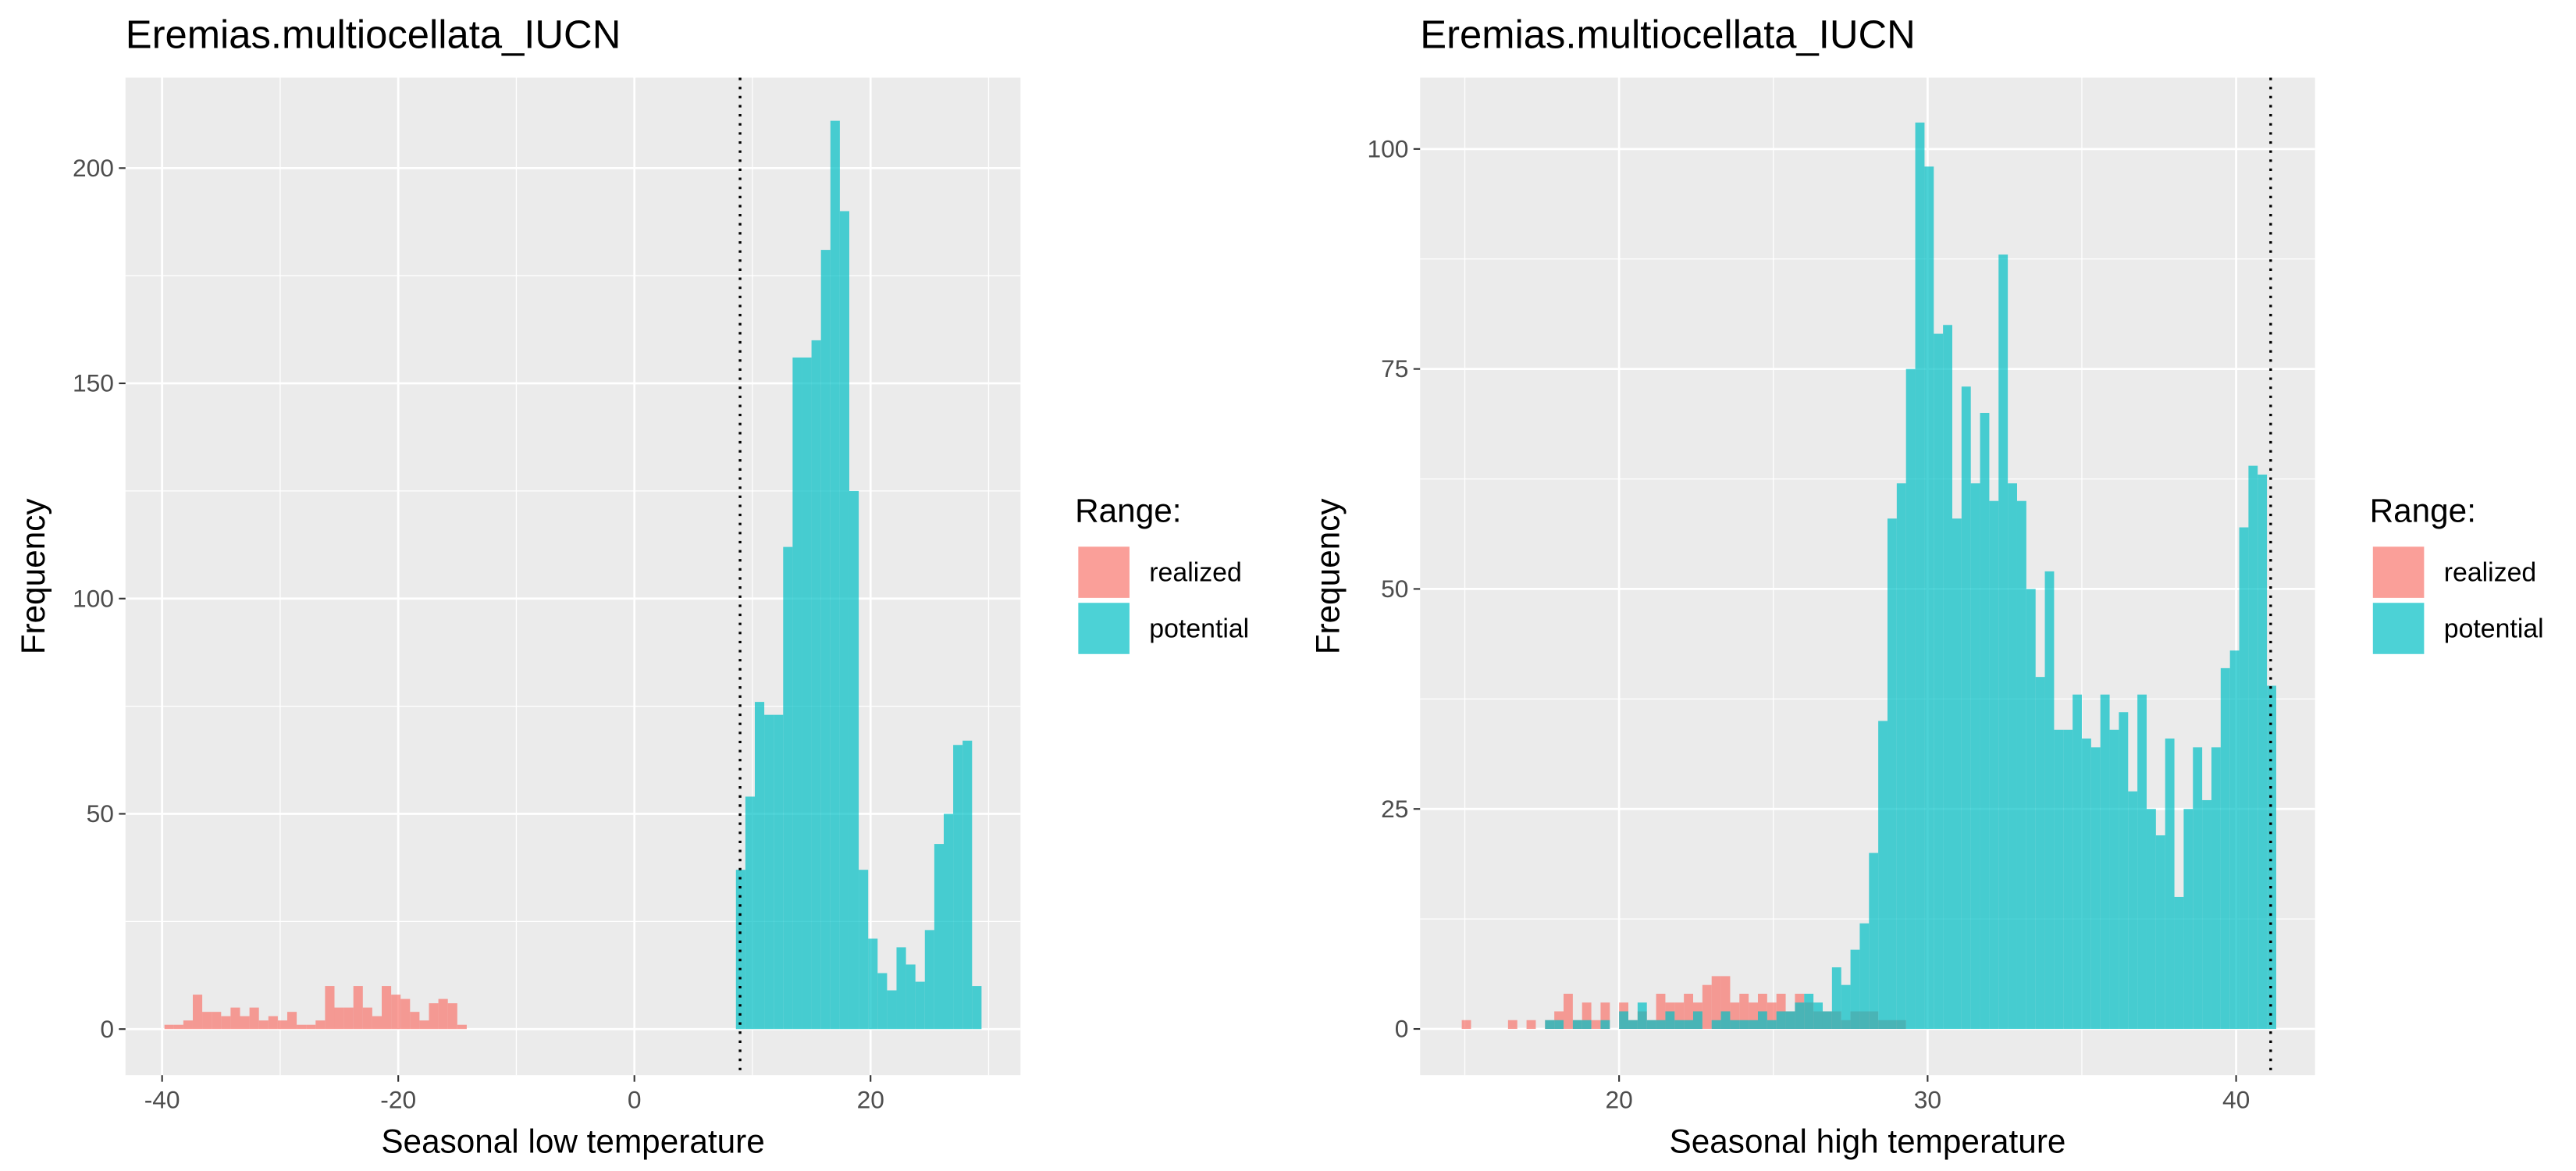  I want to click on y-tick-label: 25, so click(1394, 809).